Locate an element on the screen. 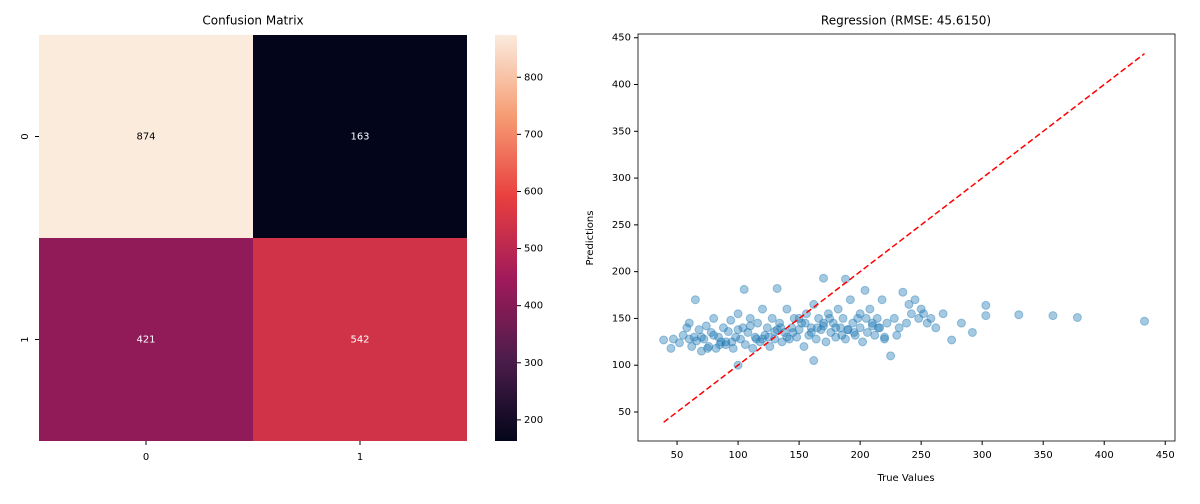  y-tick-label: 0 is located at coordinates (25, 136).